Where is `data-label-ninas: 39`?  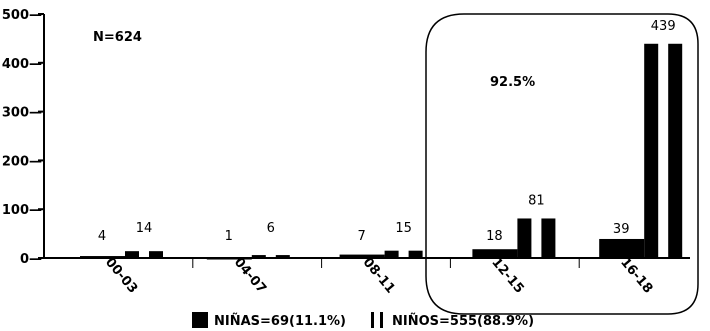 data-label-ninas: 39 is located at coordinates (621, 229).